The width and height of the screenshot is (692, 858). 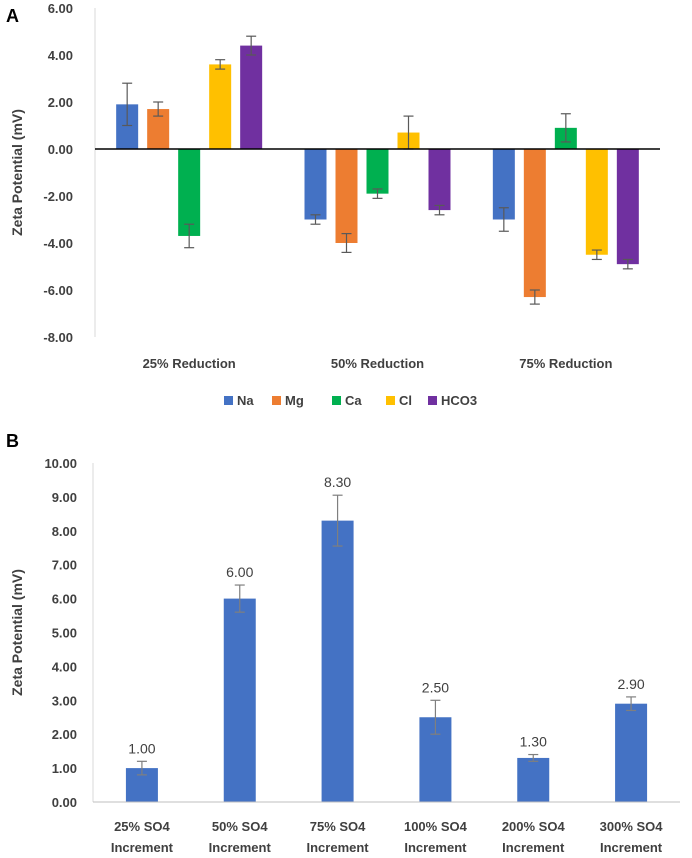 I want to click on y-tick-label: 8.00, so click(x=64, y=531).